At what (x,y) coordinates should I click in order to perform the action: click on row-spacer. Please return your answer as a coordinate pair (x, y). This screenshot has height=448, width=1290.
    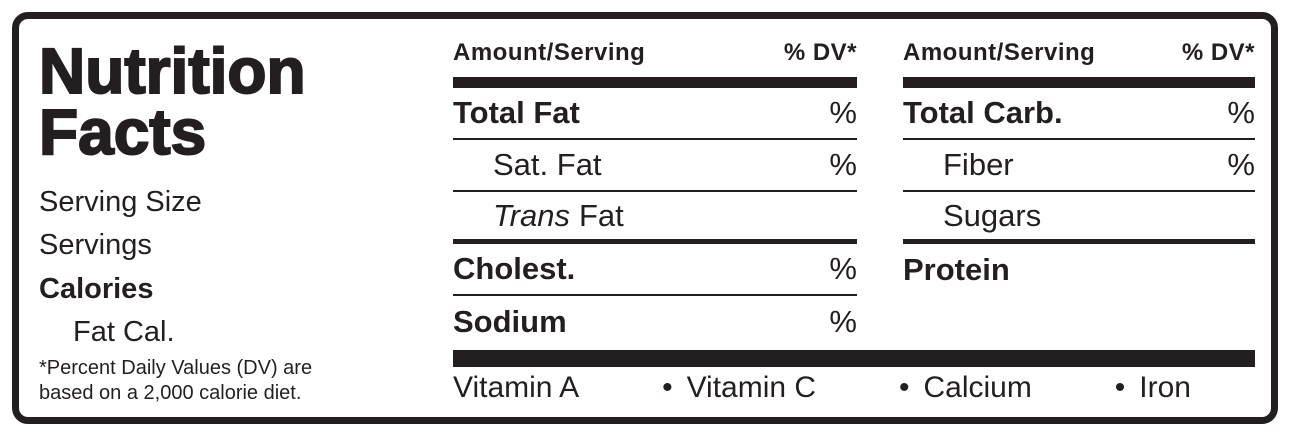
    Looking at the image, I should click on (1079, 322).